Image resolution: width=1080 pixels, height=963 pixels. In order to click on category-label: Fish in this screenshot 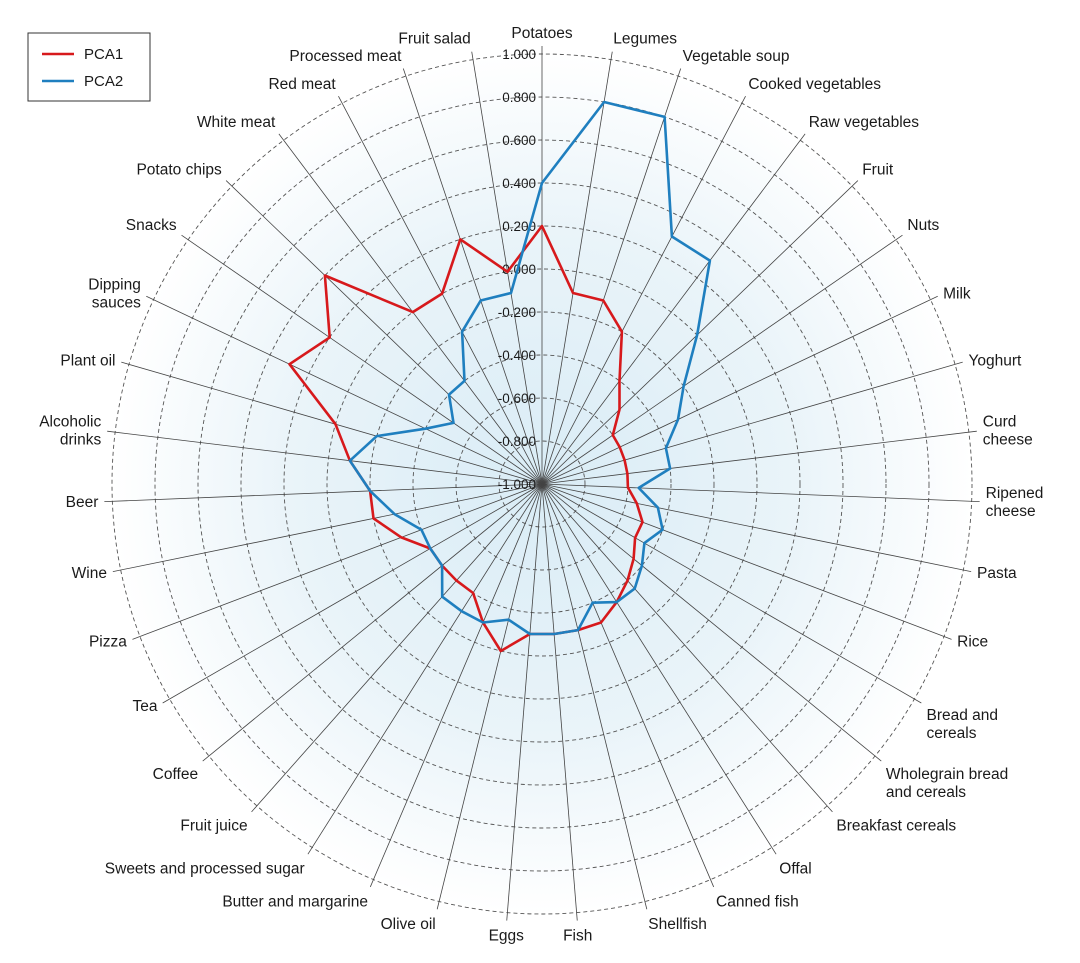, I will do `click(577, 936)`.